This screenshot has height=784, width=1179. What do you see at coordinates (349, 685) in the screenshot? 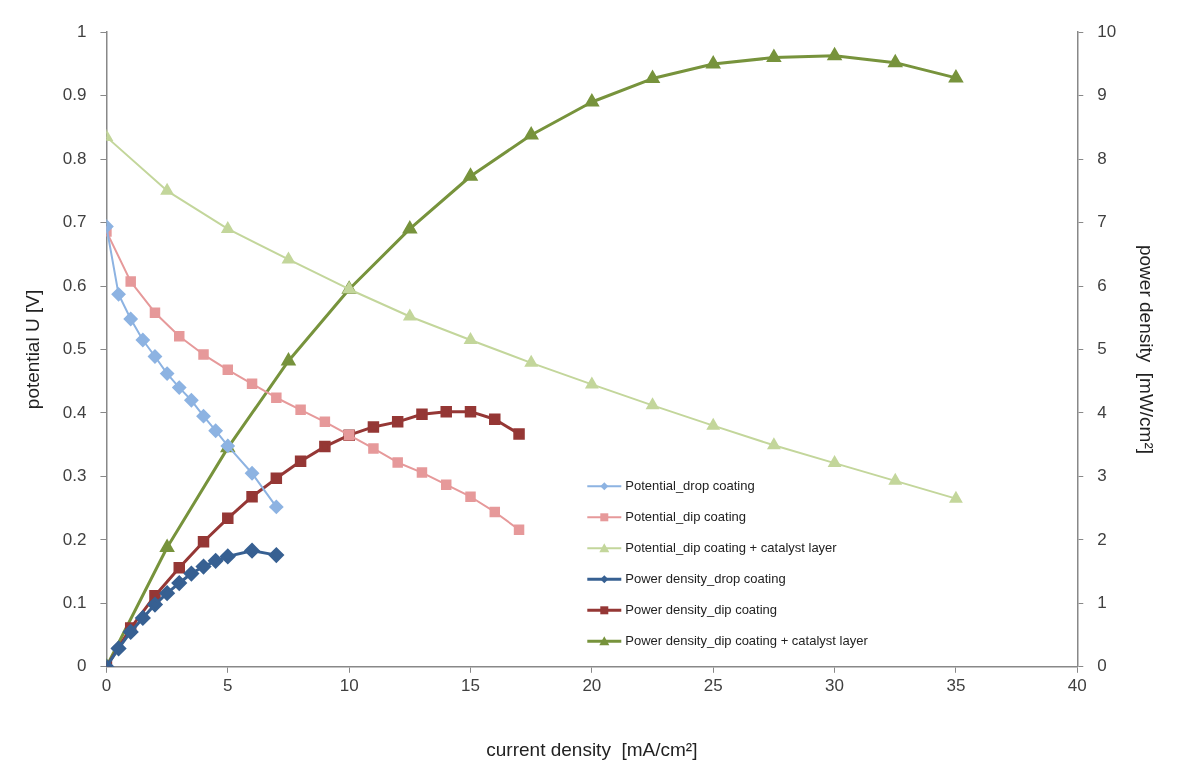
I see `x-tick-label: 10` at bounding box center [349, 685].